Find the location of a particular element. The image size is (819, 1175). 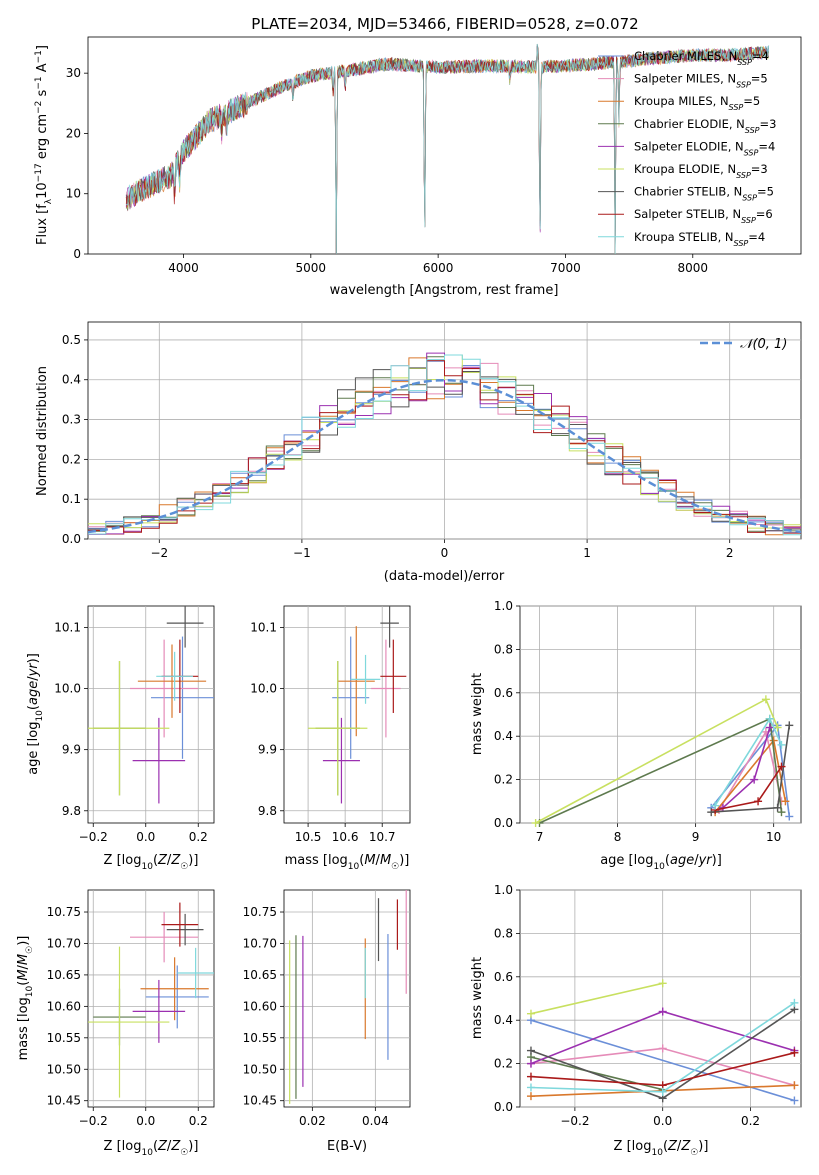

mass-vs-Z-ytick-label: 10.75 is located at coordinates (64, 912).